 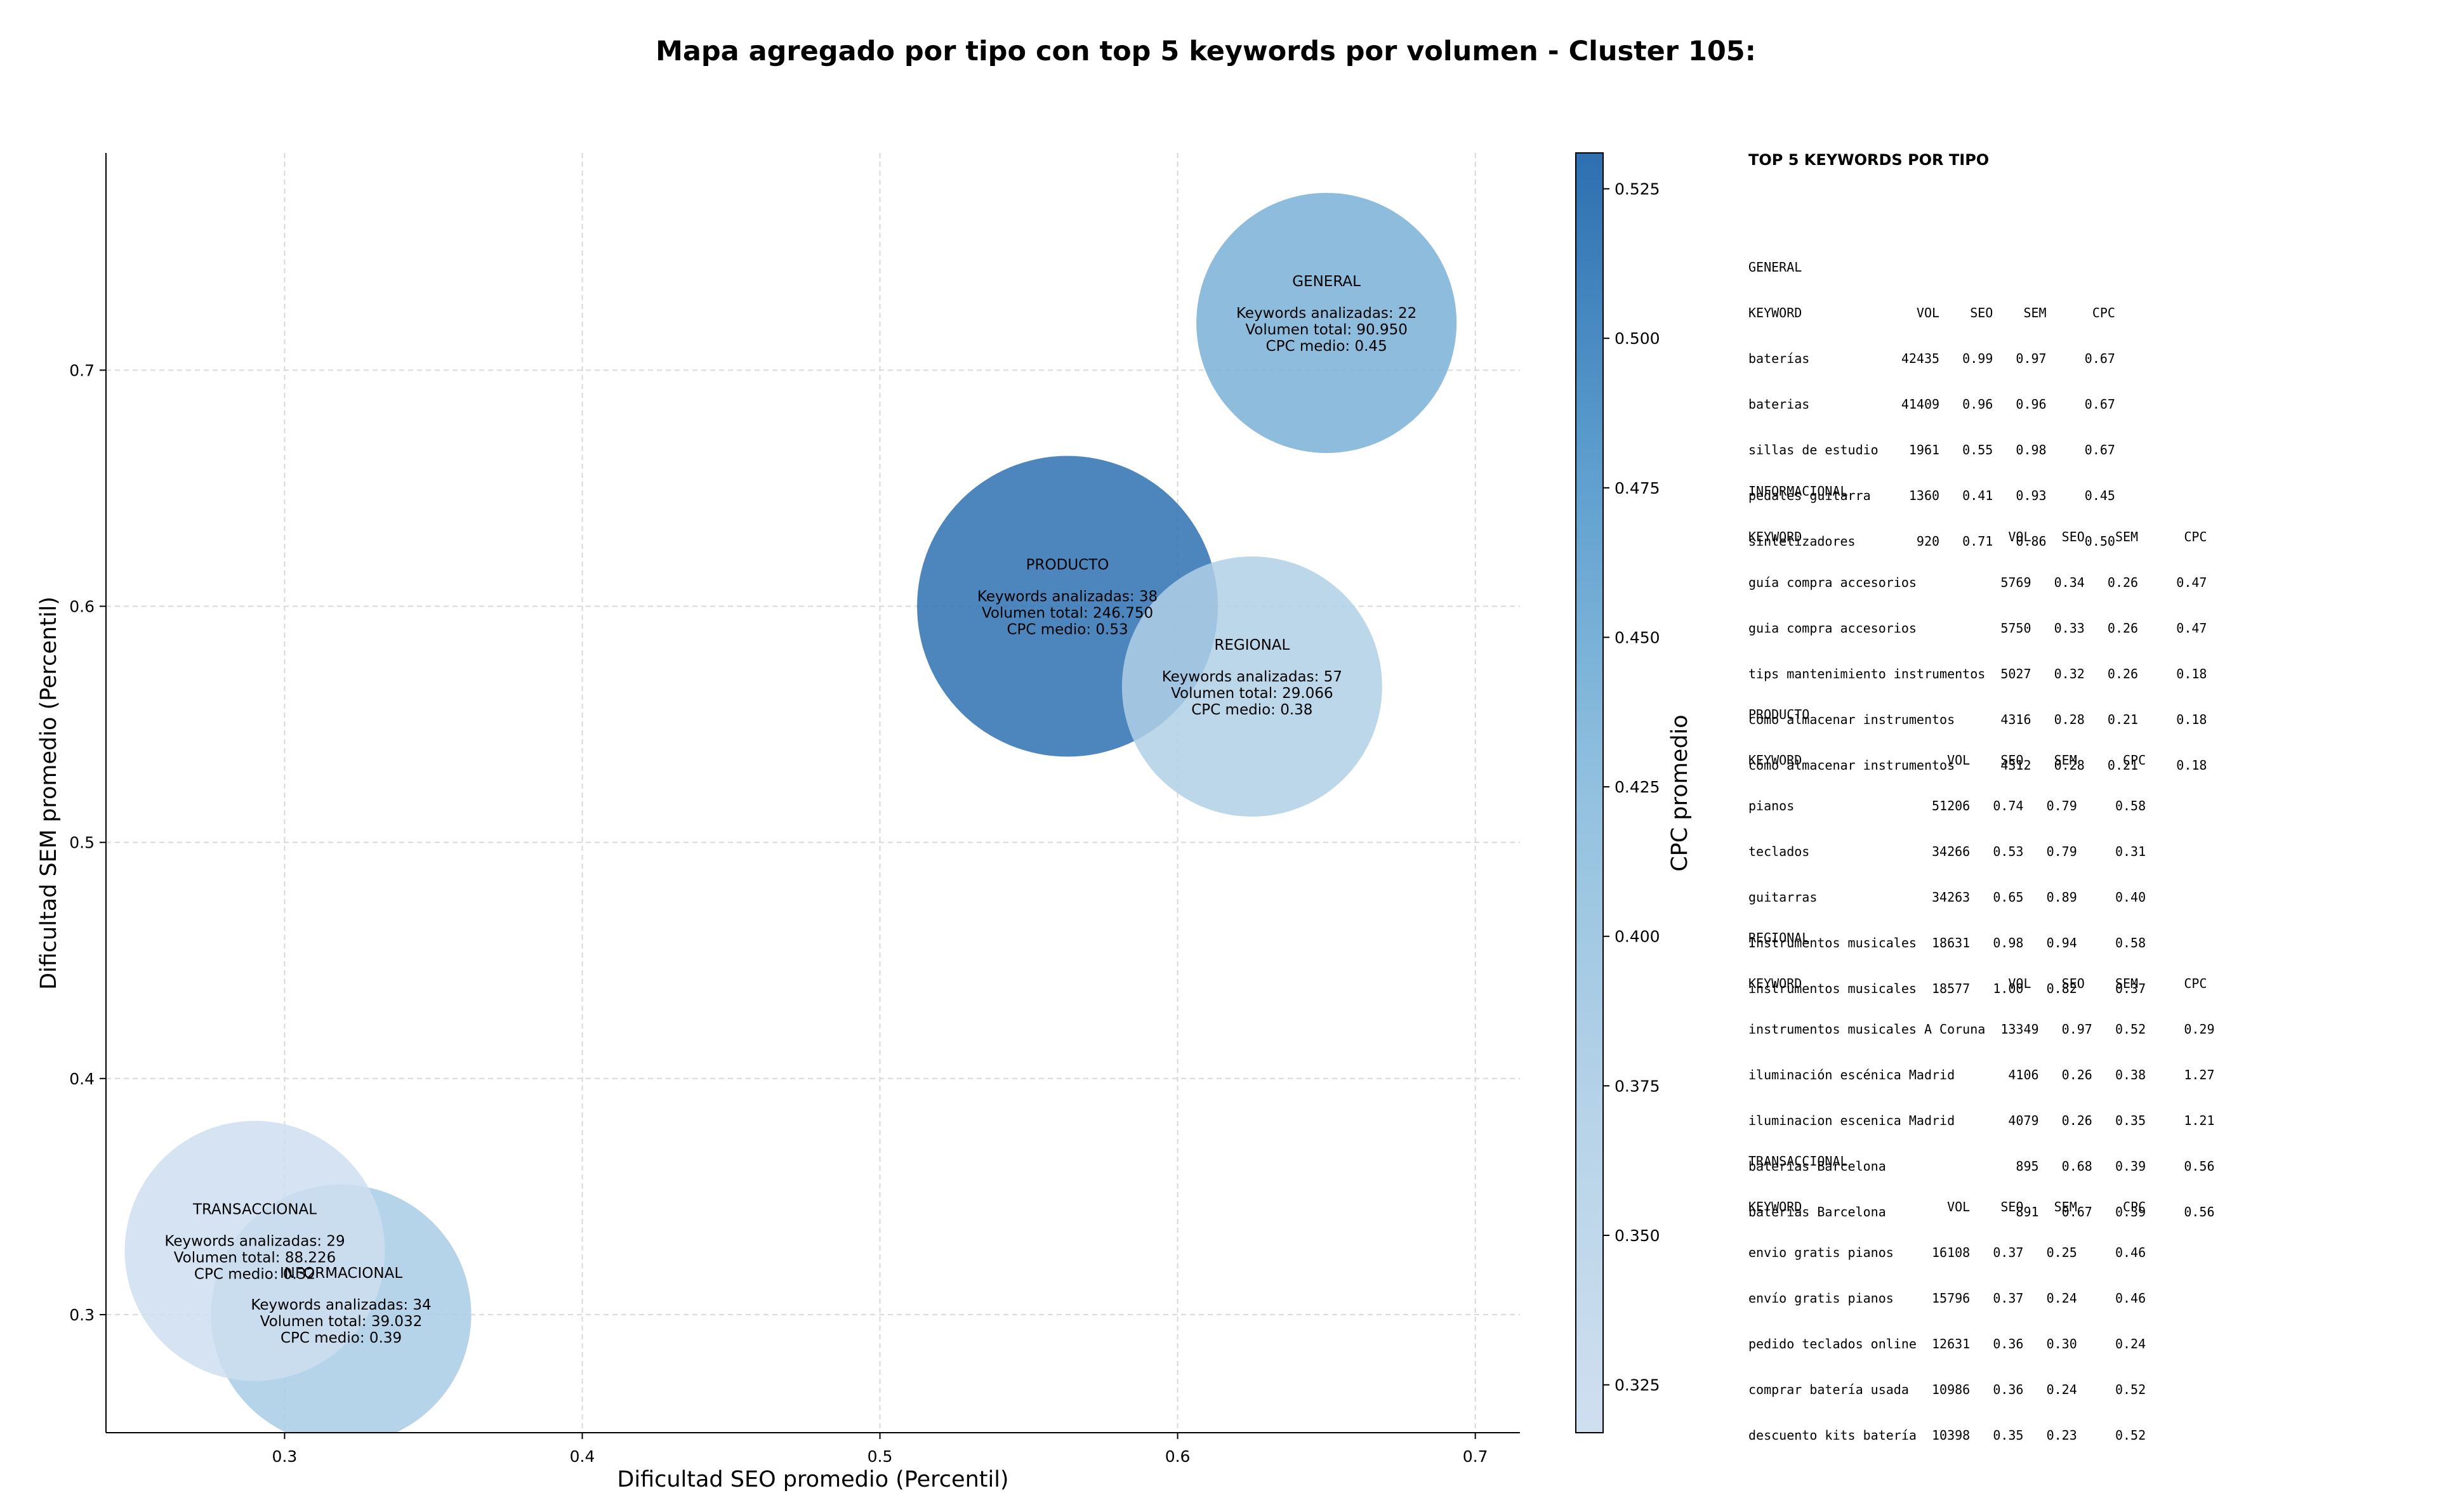 What do you see at coordinates (82, 370) in the screenshot?
I see `y-tick-label: 0.7` at bounding box center [82, 370].